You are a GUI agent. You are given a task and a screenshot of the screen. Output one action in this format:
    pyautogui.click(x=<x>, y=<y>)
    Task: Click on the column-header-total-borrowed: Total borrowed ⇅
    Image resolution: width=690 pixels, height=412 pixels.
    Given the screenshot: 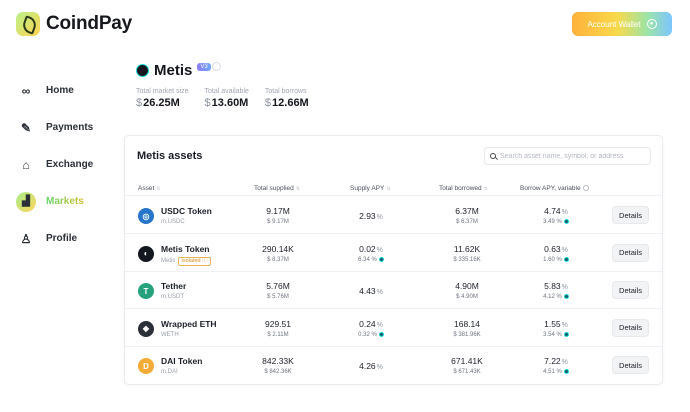 What is the action you would take?
    pyautogui.click(x=463, y=188)
    